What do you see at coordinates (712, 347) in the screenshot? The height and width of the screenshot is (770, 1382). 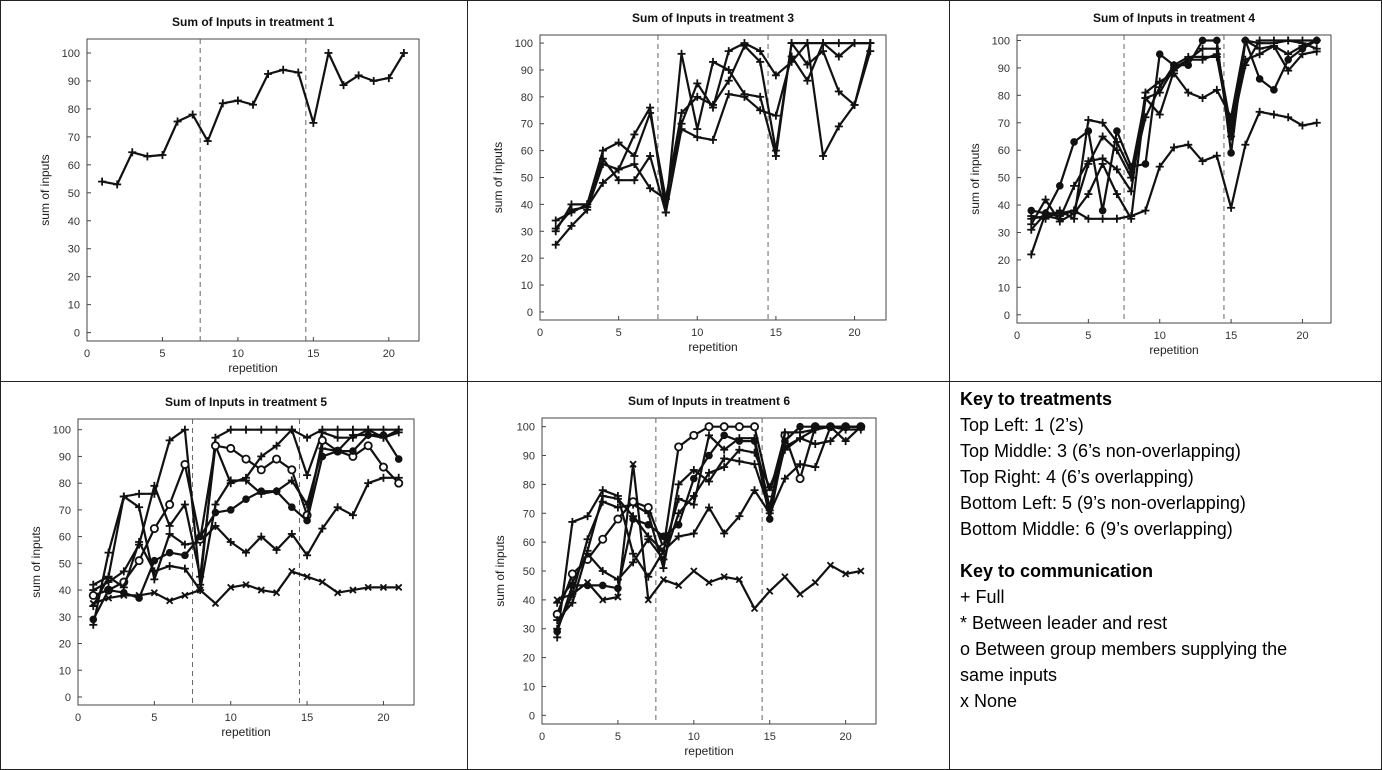 I see `x-axis-label: repetition` at bounding box center [712, 347].